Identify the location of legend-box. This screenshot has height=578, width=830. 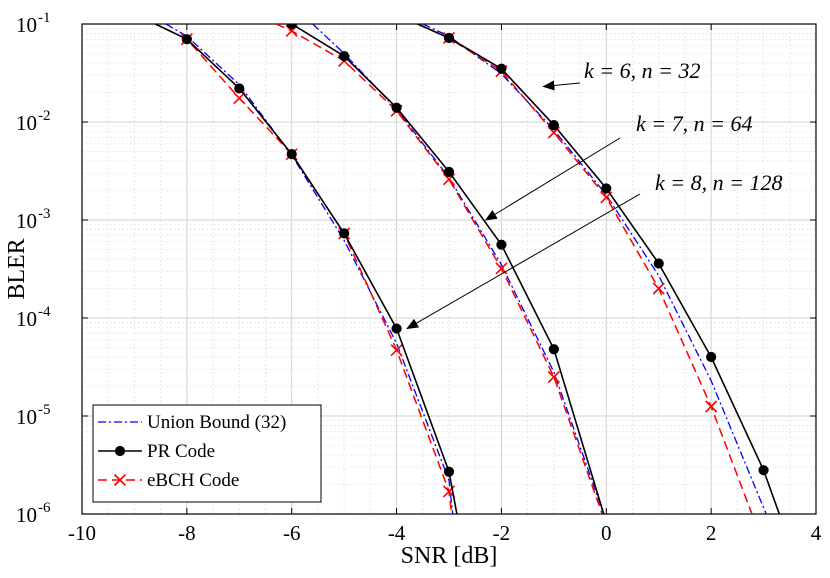
(207, 453).